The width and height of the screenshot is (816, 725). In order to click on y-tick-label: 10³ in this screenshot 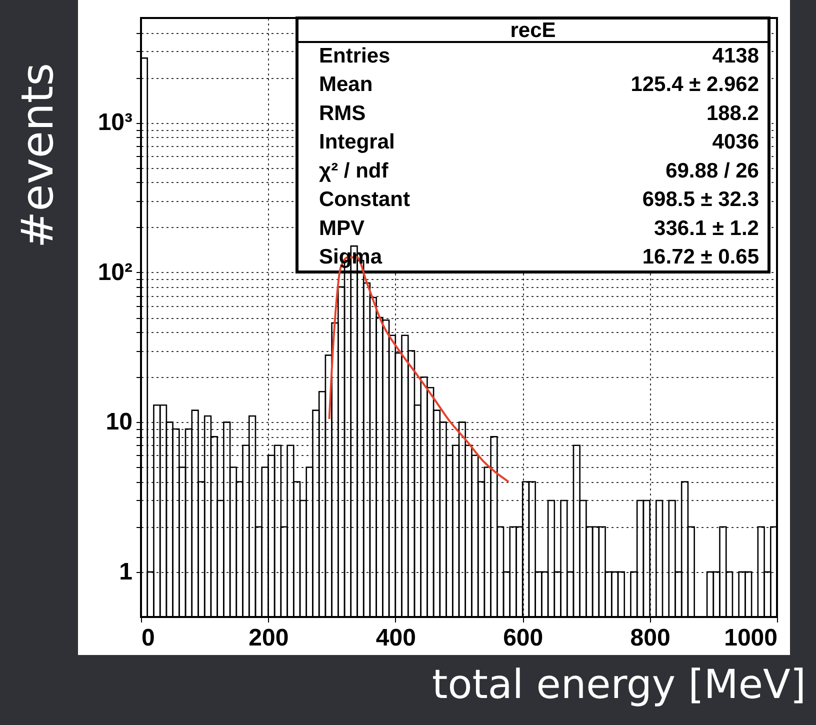, I will do `click(115, 122)`.